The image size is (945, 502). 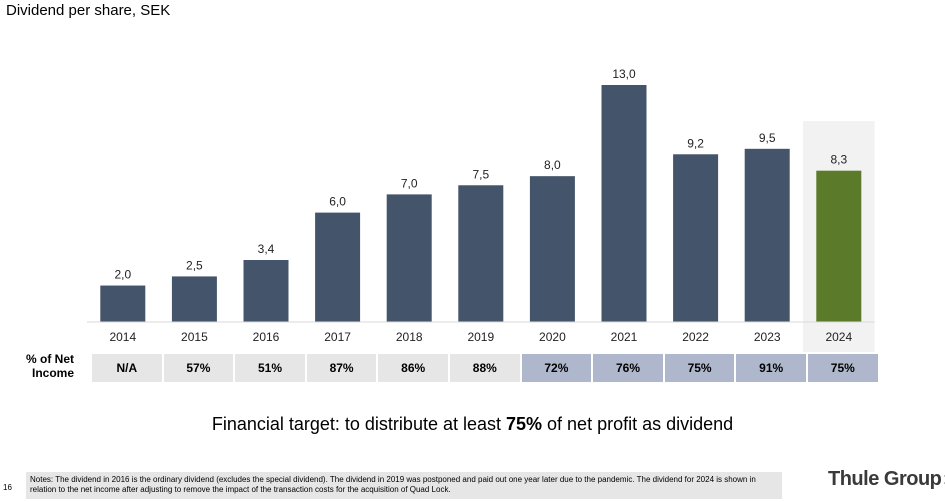 I want to click on bar-2017, so click(x=338, y=267).